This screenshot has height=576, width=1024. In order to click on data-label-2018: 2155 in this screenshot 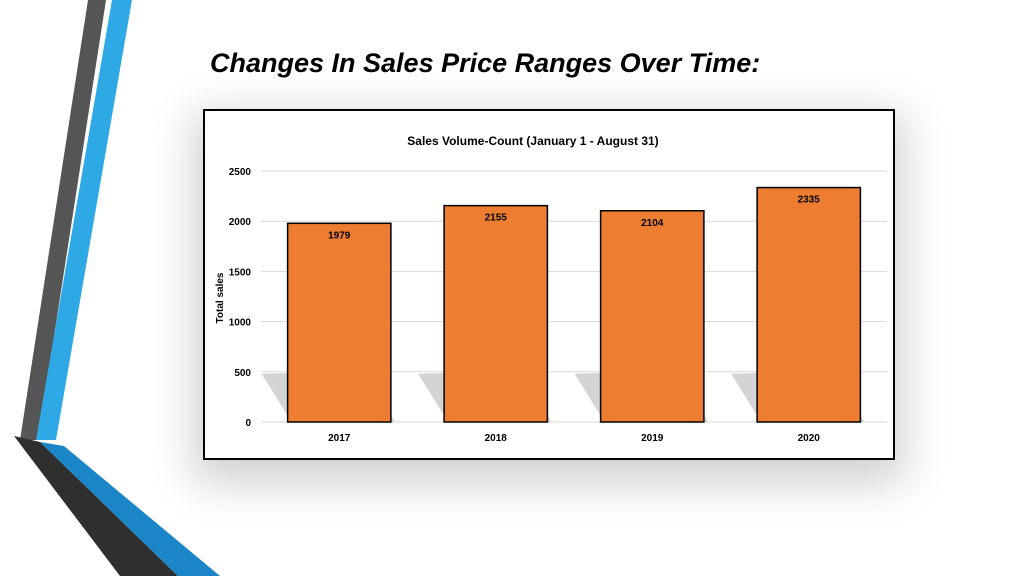, I will do `click(496, 218)`.